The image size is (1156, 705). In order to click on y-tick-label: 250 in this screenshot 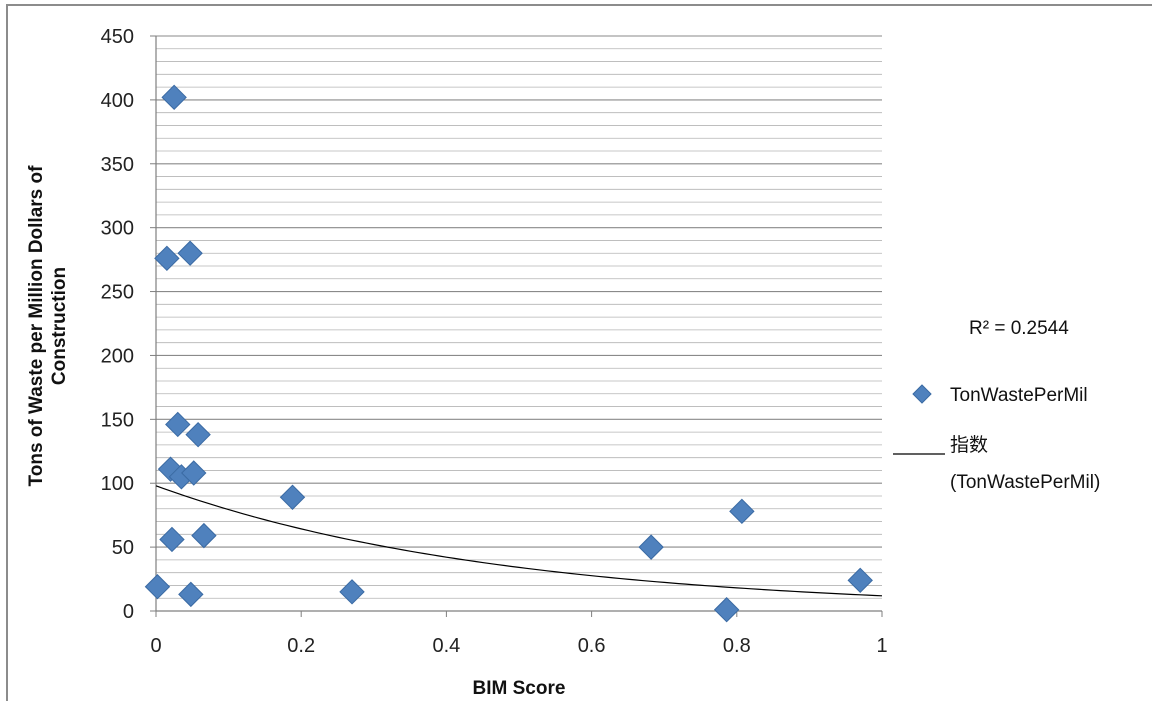, I will do `click(117, 293)`.